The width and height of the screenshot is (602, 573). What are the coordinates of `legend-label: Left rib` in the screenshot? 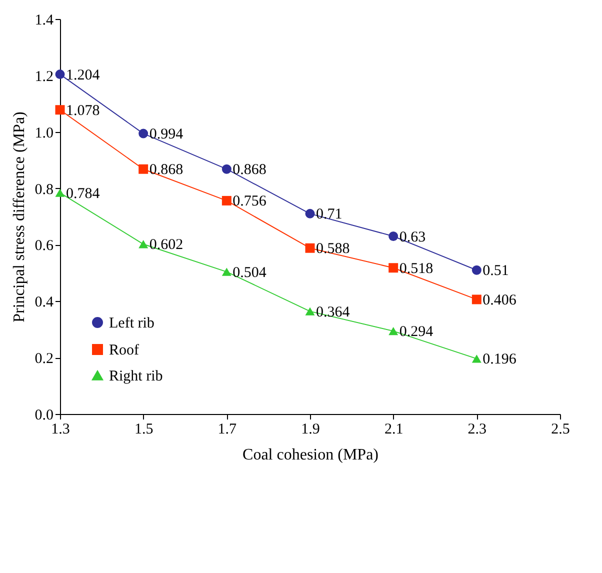 It's located at (131, 324).